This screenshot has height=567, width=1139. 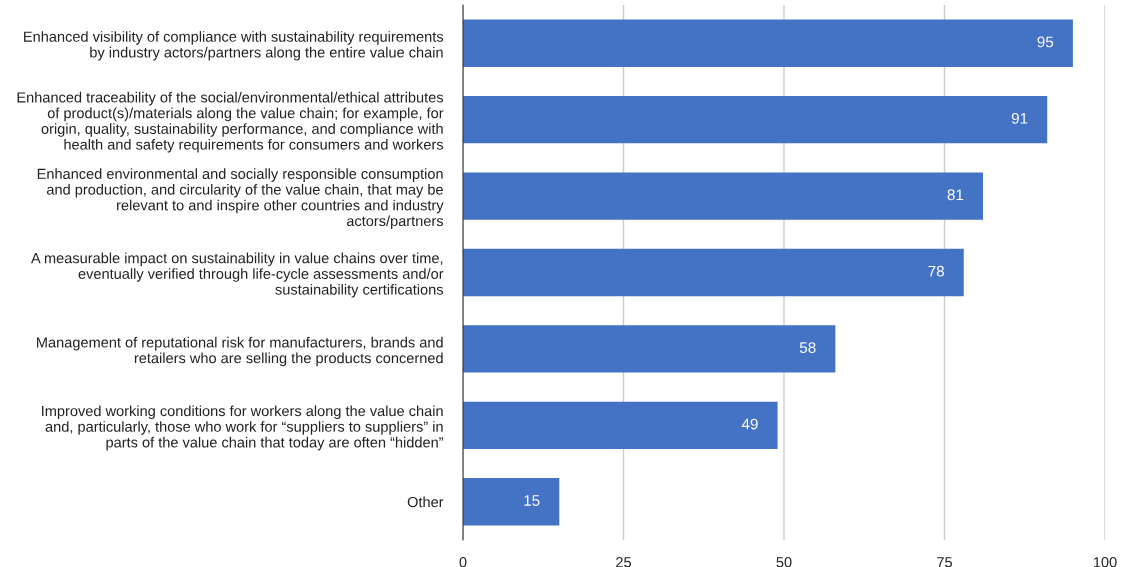 What do you see at coordinates (1045, 42) in the screenshot?
I see `data-label: 95` at bounding box center [1045, 42].